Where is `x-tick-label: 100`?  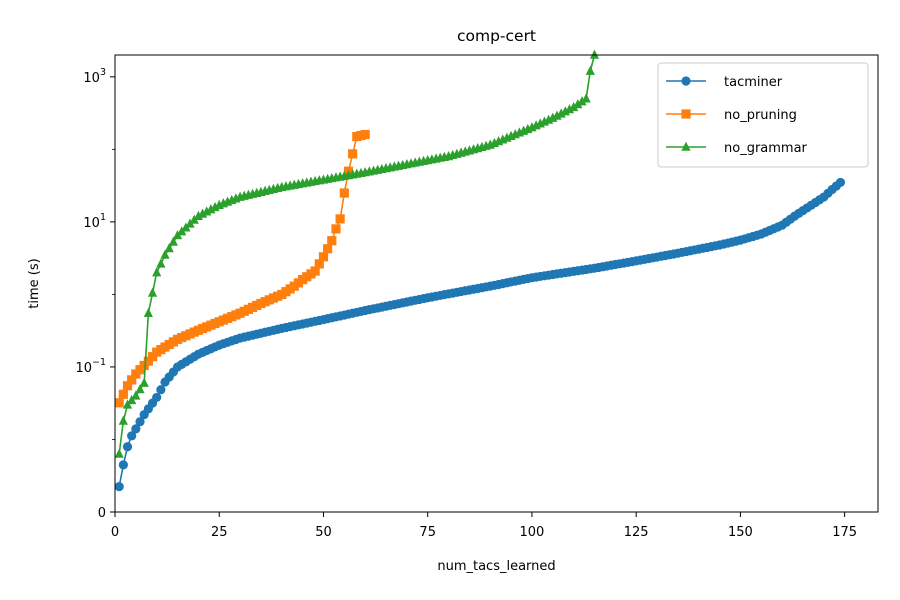
x-tick-label: 100 is located at coordinates (532, 532).